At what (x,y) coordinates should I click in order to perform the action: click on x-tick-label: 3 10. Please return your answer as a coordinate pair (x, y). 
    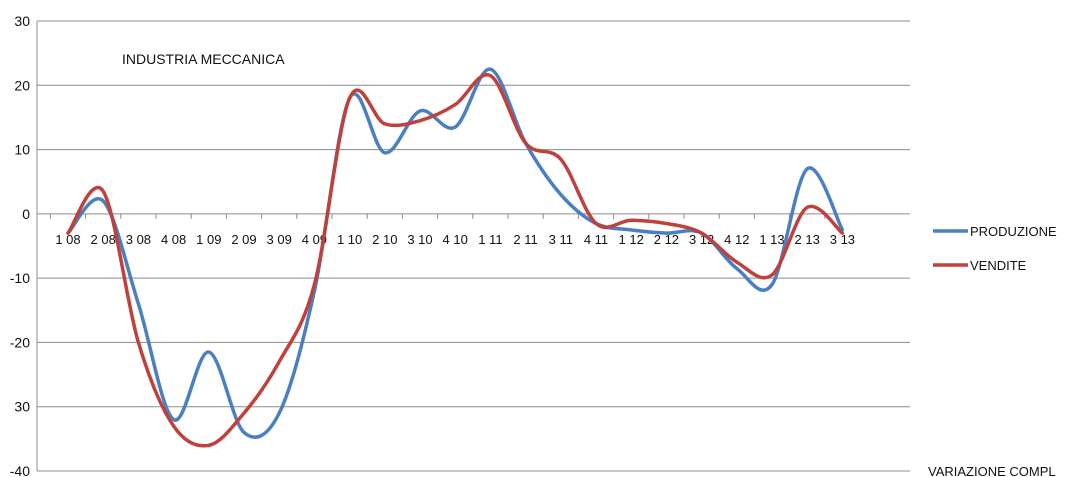
    Looking at the image, I should click on (419, 239).